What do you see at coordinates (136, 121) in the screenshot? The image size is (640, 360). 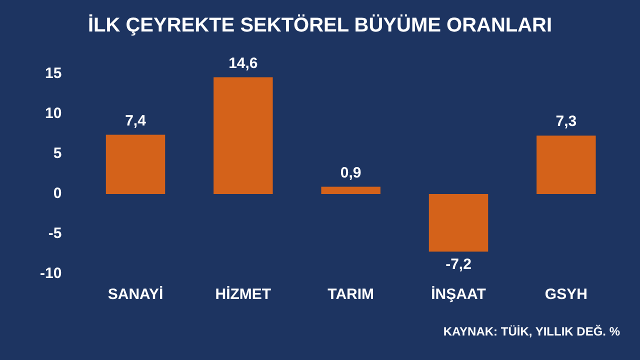 I see `data-label: 7,4` at bounding box center [136, 121].